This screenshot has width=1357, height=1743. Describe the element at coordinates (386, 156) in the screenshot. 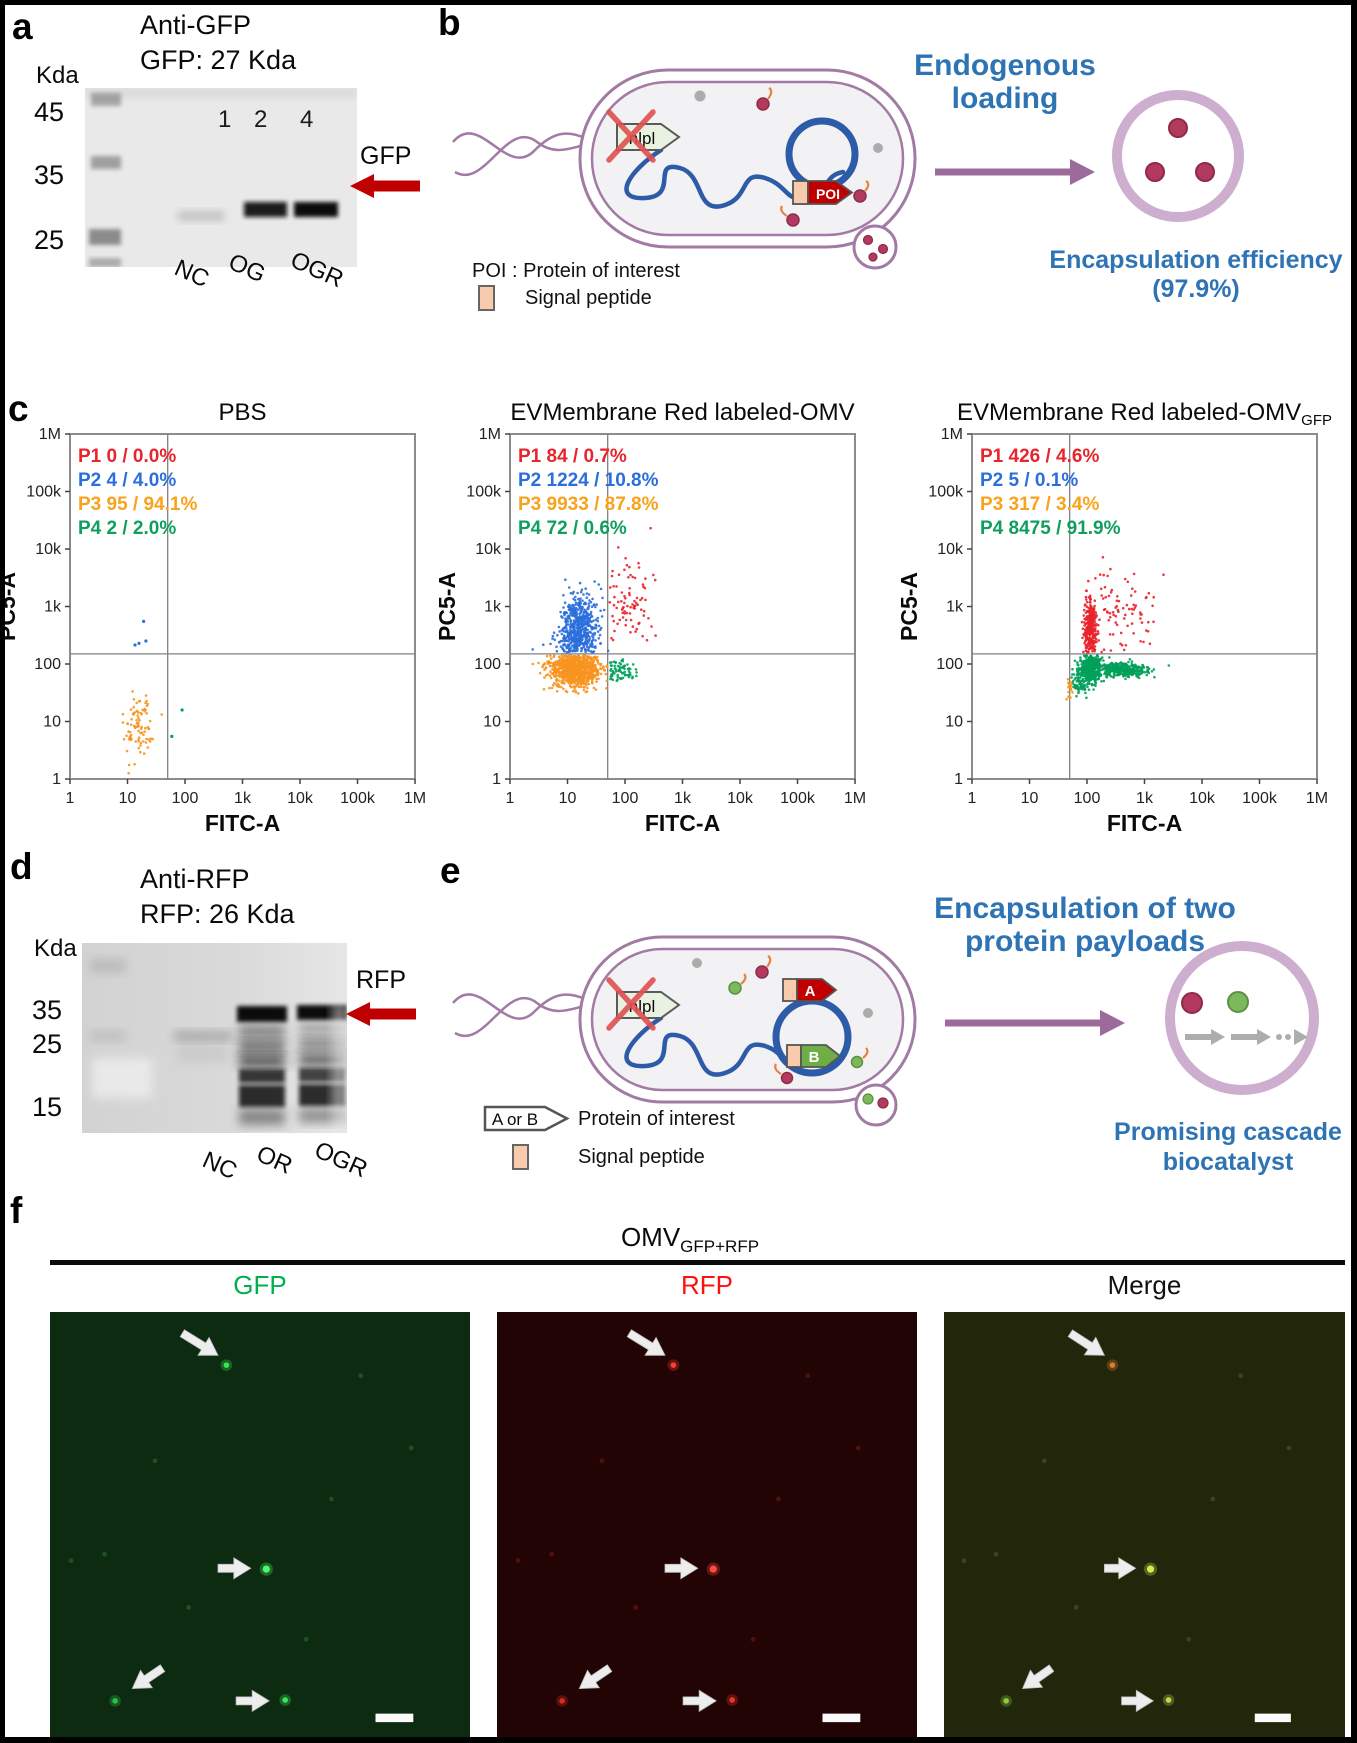

I see `panel-a-band-label: GFP` at that location.